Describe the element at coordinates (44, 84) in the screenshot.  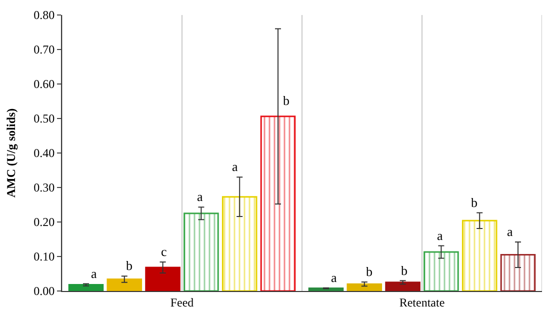
I see `y-tick-label: 0.60` at that location.